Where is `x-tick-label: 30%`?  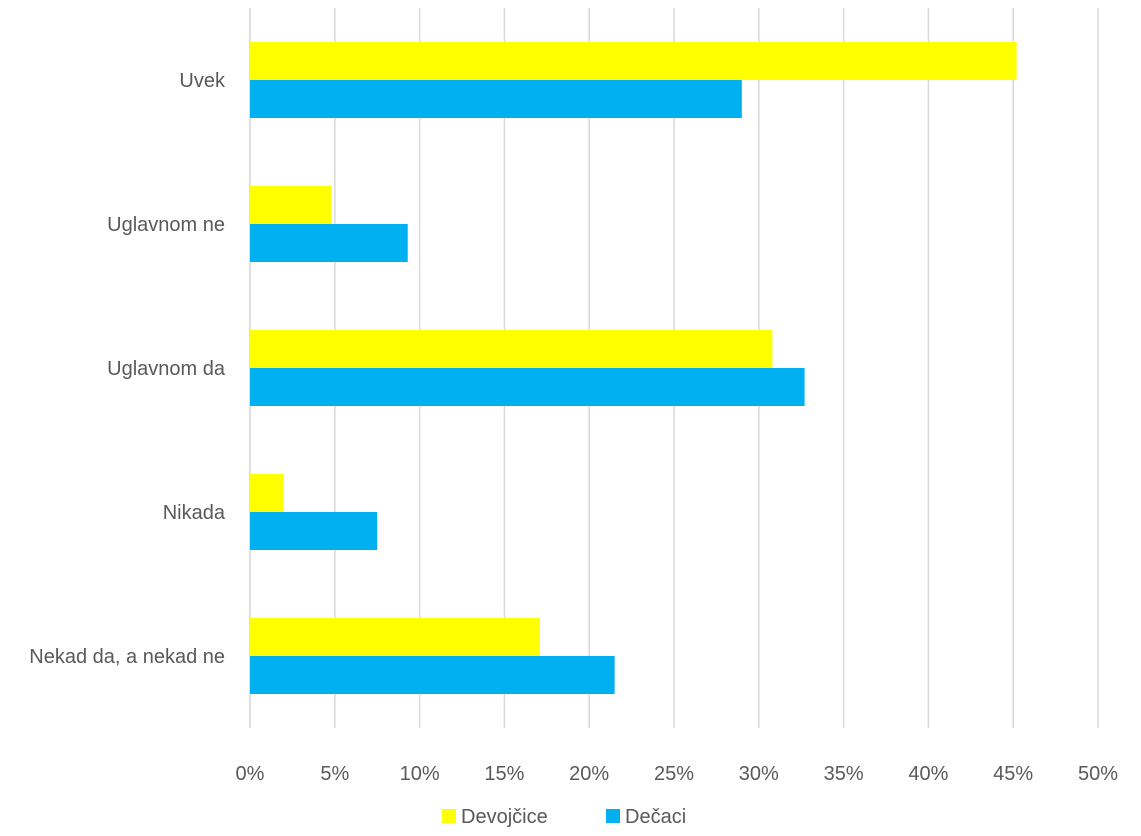
x-tick-label: 30% is located at coordinates (759, 774).